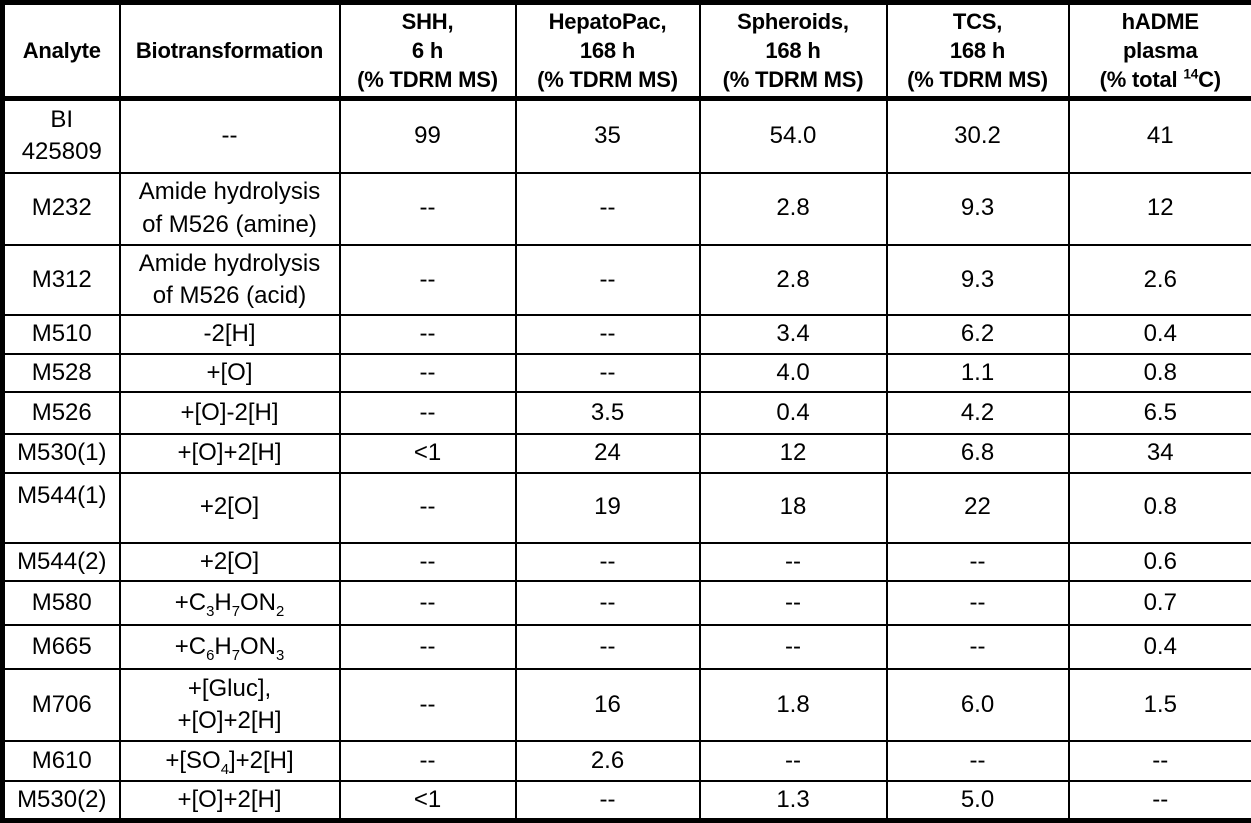 The width and height of the screenshot is (1251, 823). Describe the element at coordinates (978, 373) in the screenshot. I see `cell-tcs-168h: 1.1` at that location.